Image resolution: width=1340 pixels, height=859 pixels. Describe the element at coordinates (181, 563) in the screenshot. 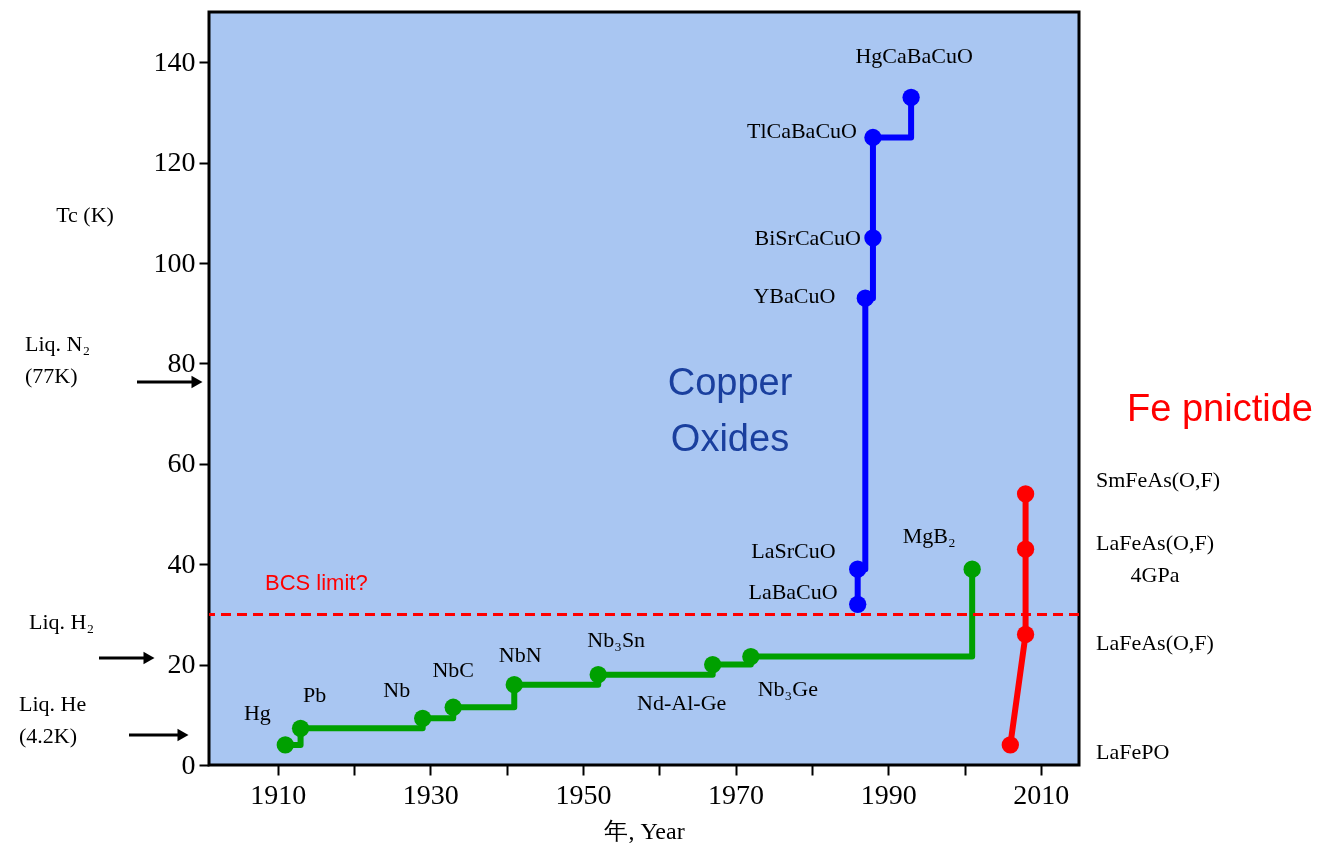

I see `y-tick-label: 40` at that location.